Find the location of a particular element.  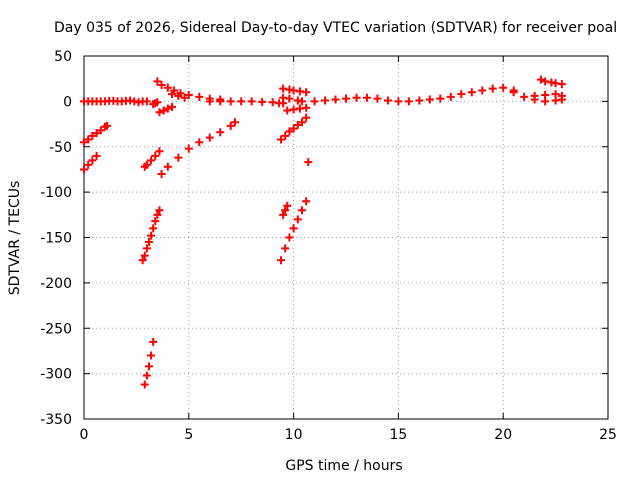

series-drop-low is located at coordinates (149, 363).